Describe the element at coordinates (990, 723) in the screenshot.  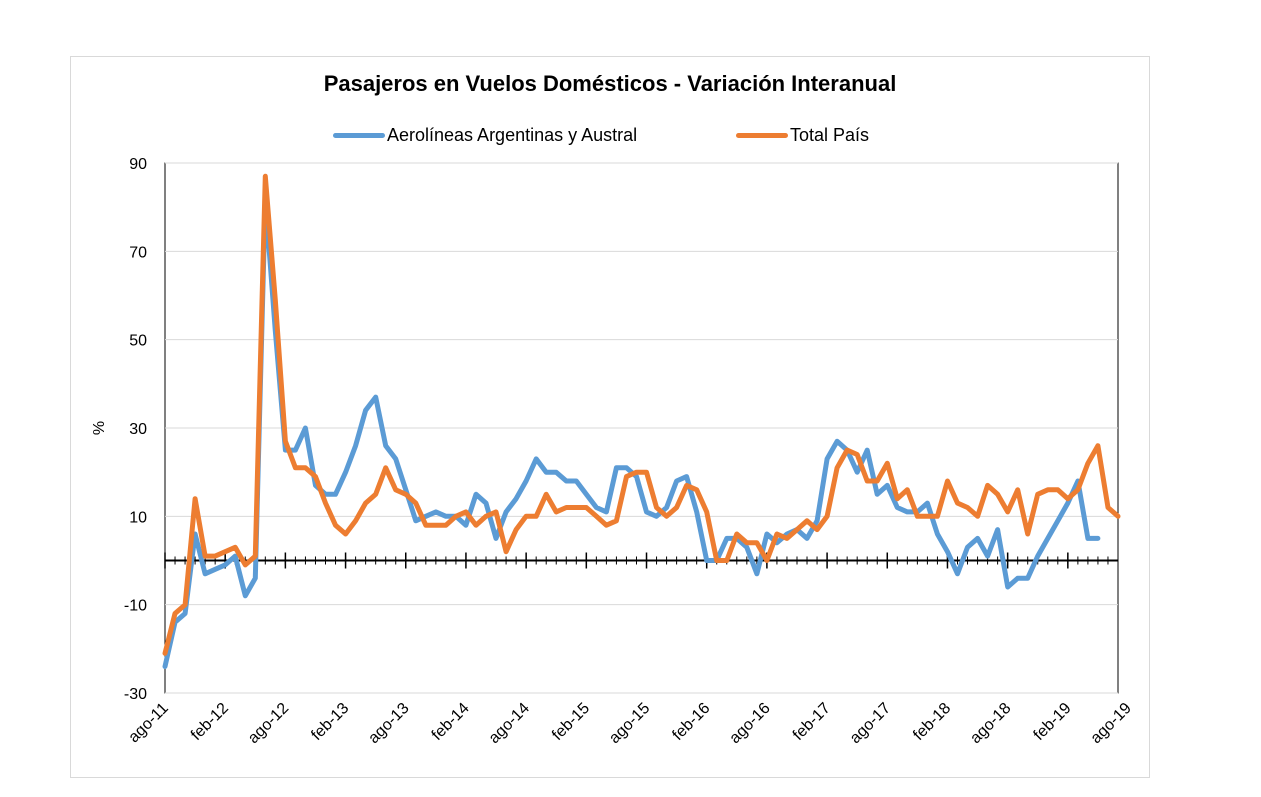
I see `x-tick-label: ago-18` at that location.